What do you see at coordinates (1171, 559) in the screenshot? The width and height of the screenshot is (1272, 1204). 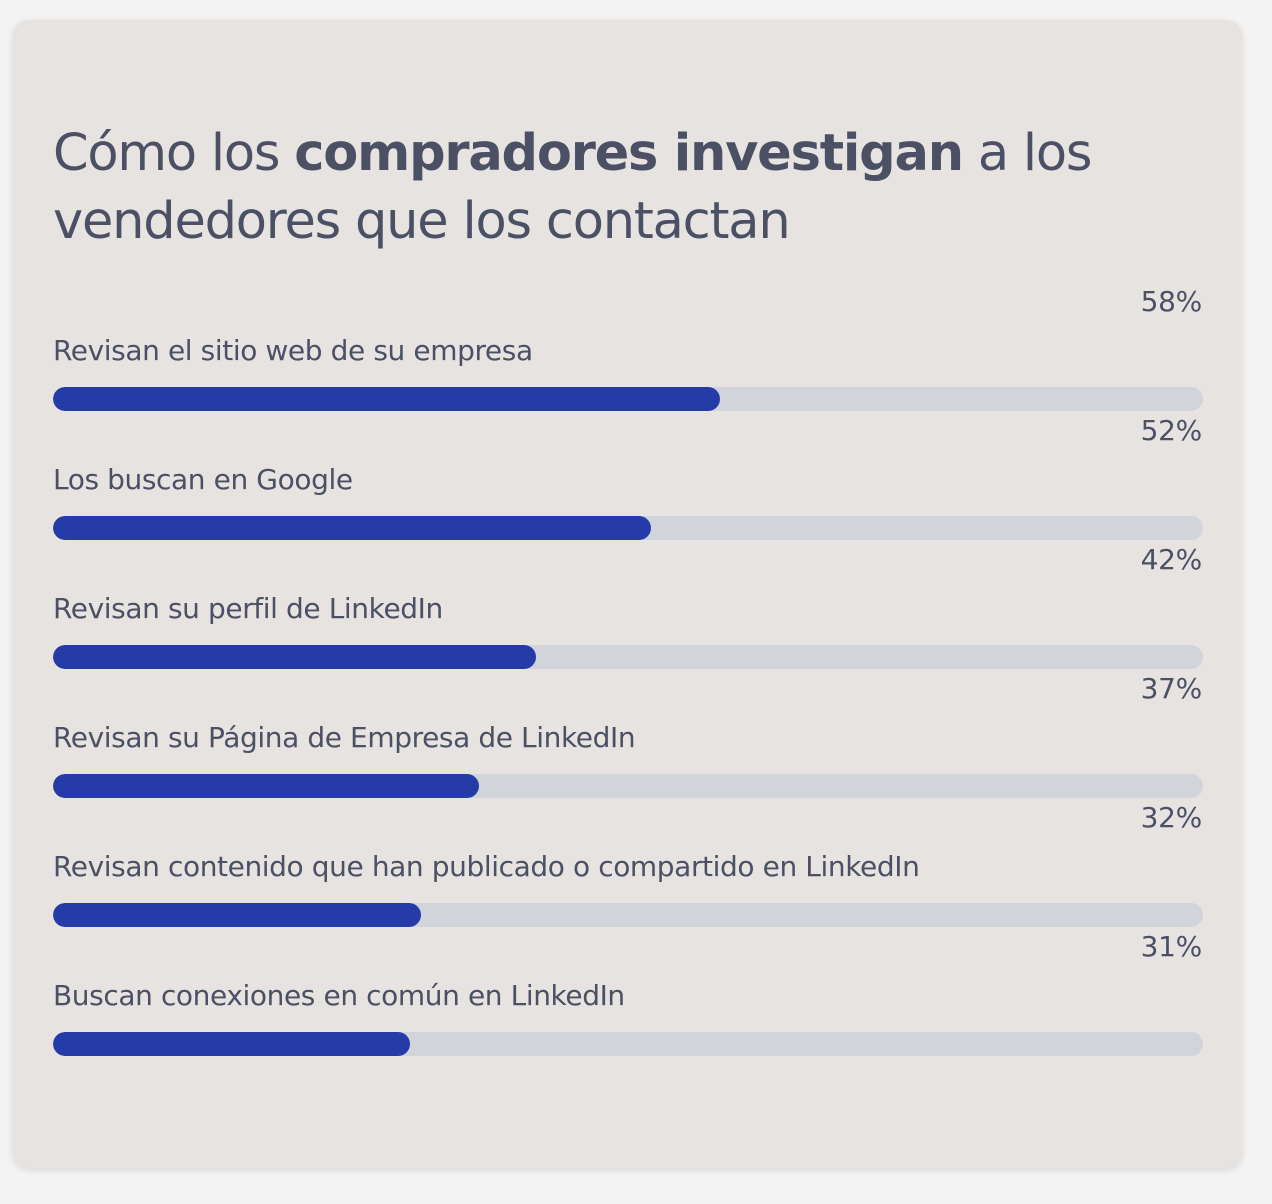 I see `bar-value-label: 42%` at bounding box center [1171, 559].